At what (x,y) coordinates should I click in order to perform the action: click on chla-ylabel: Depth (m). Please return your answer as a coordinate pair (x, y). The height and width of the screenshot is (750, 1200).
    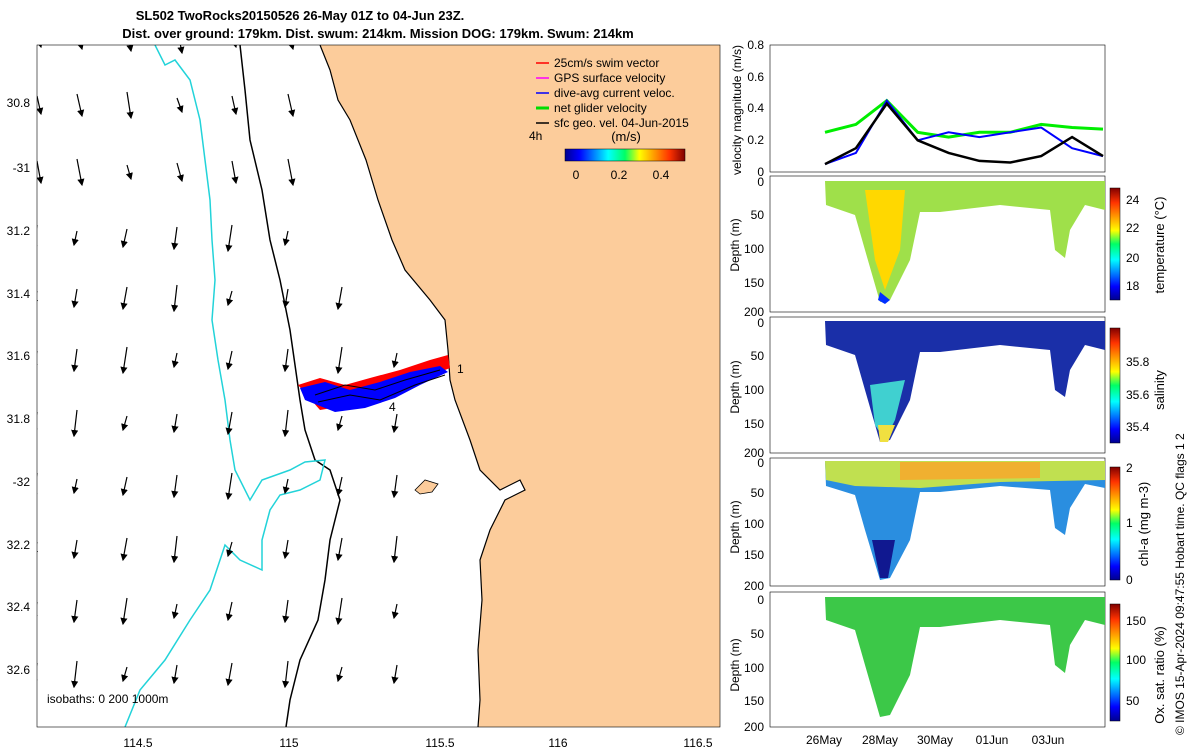
    Looking at the image, I should click on (735, 526).